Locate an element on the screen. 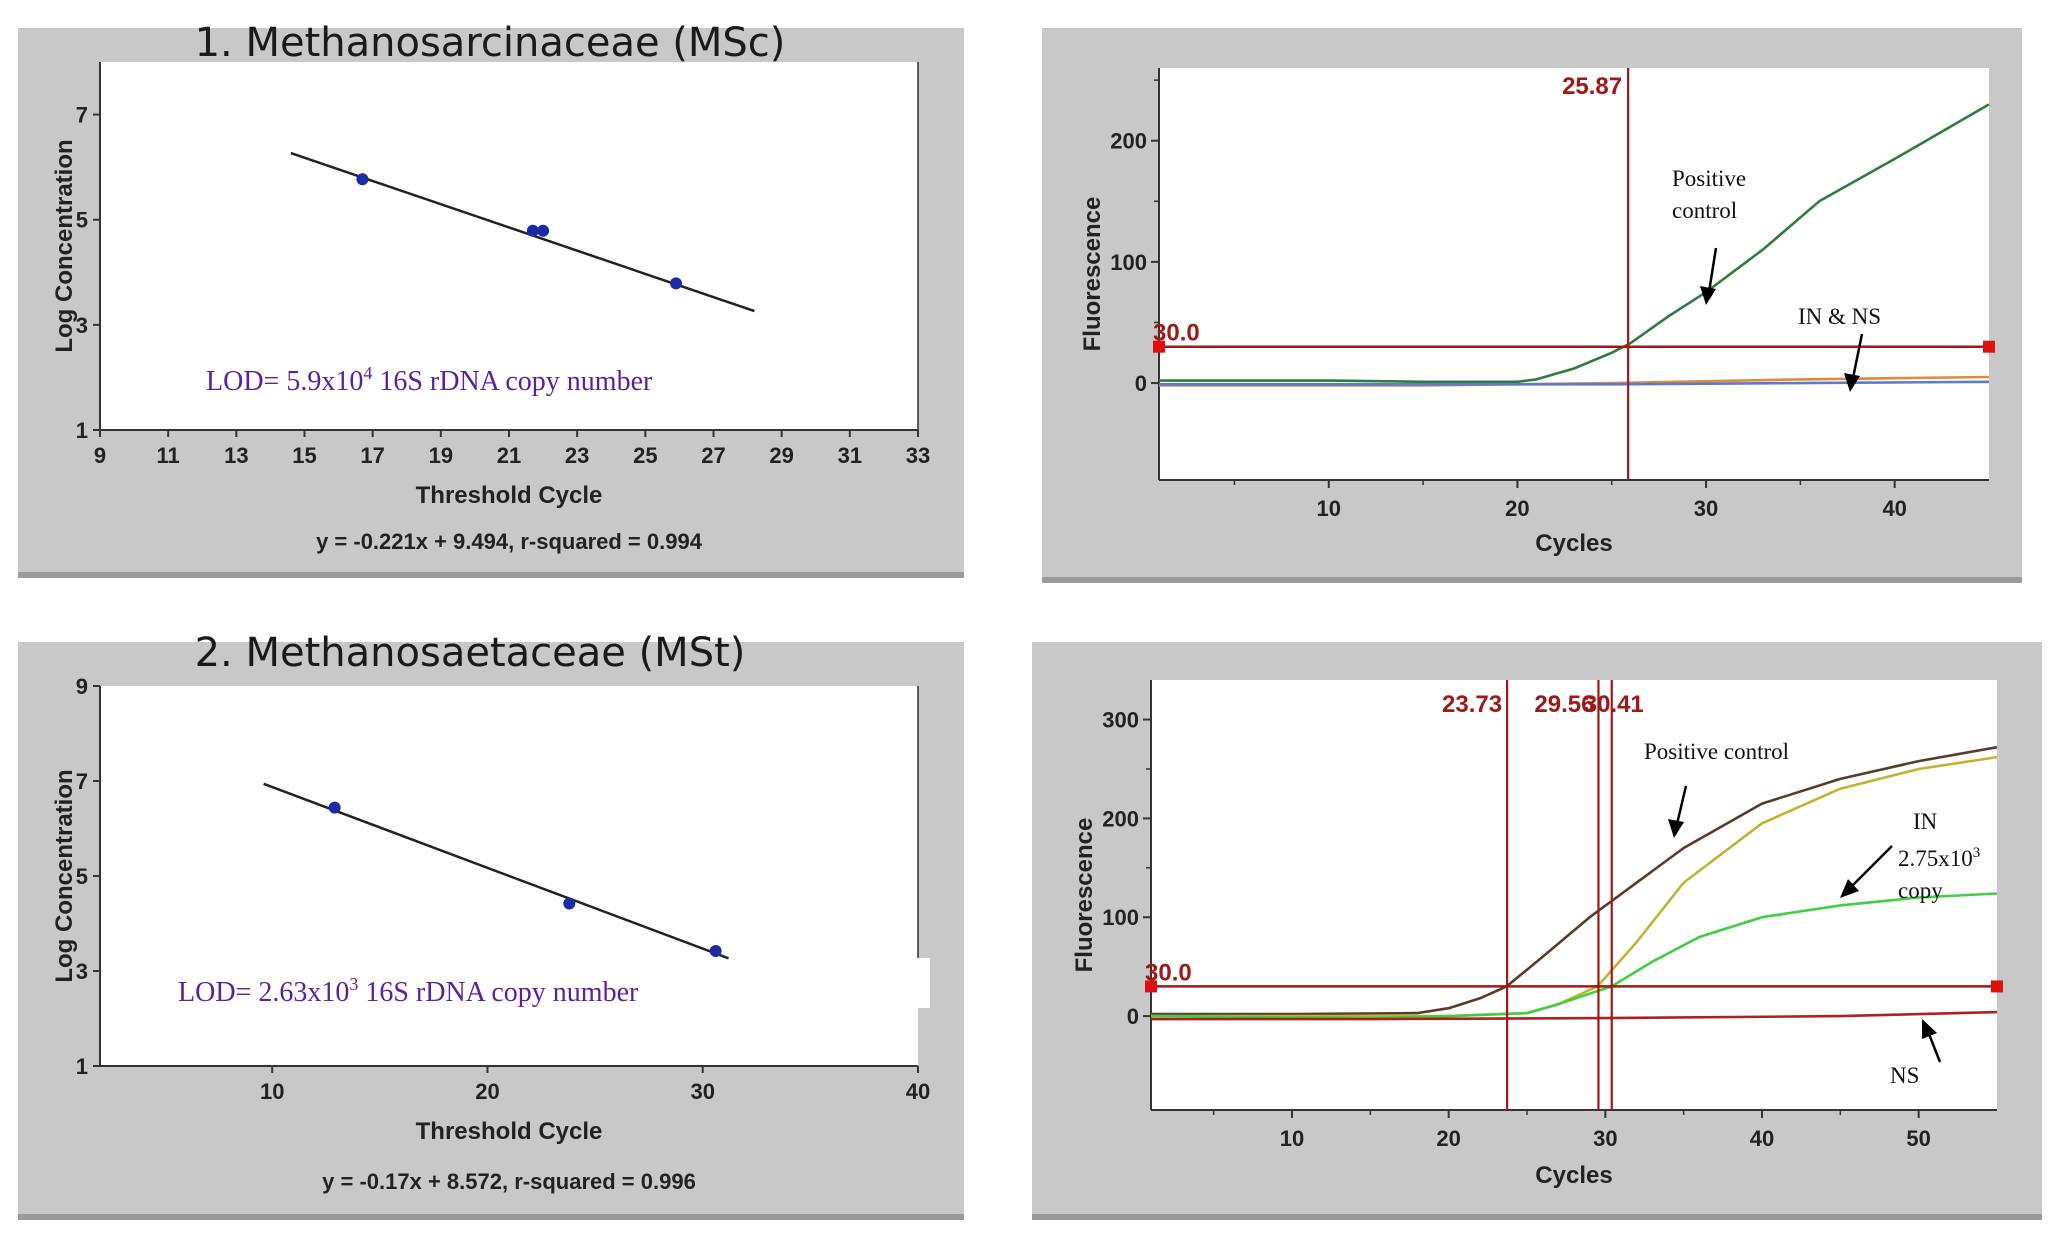 Image resolution: width=2056 pixels, height=1238 pixels. white-mask-block is located at coordinates (835, 983).